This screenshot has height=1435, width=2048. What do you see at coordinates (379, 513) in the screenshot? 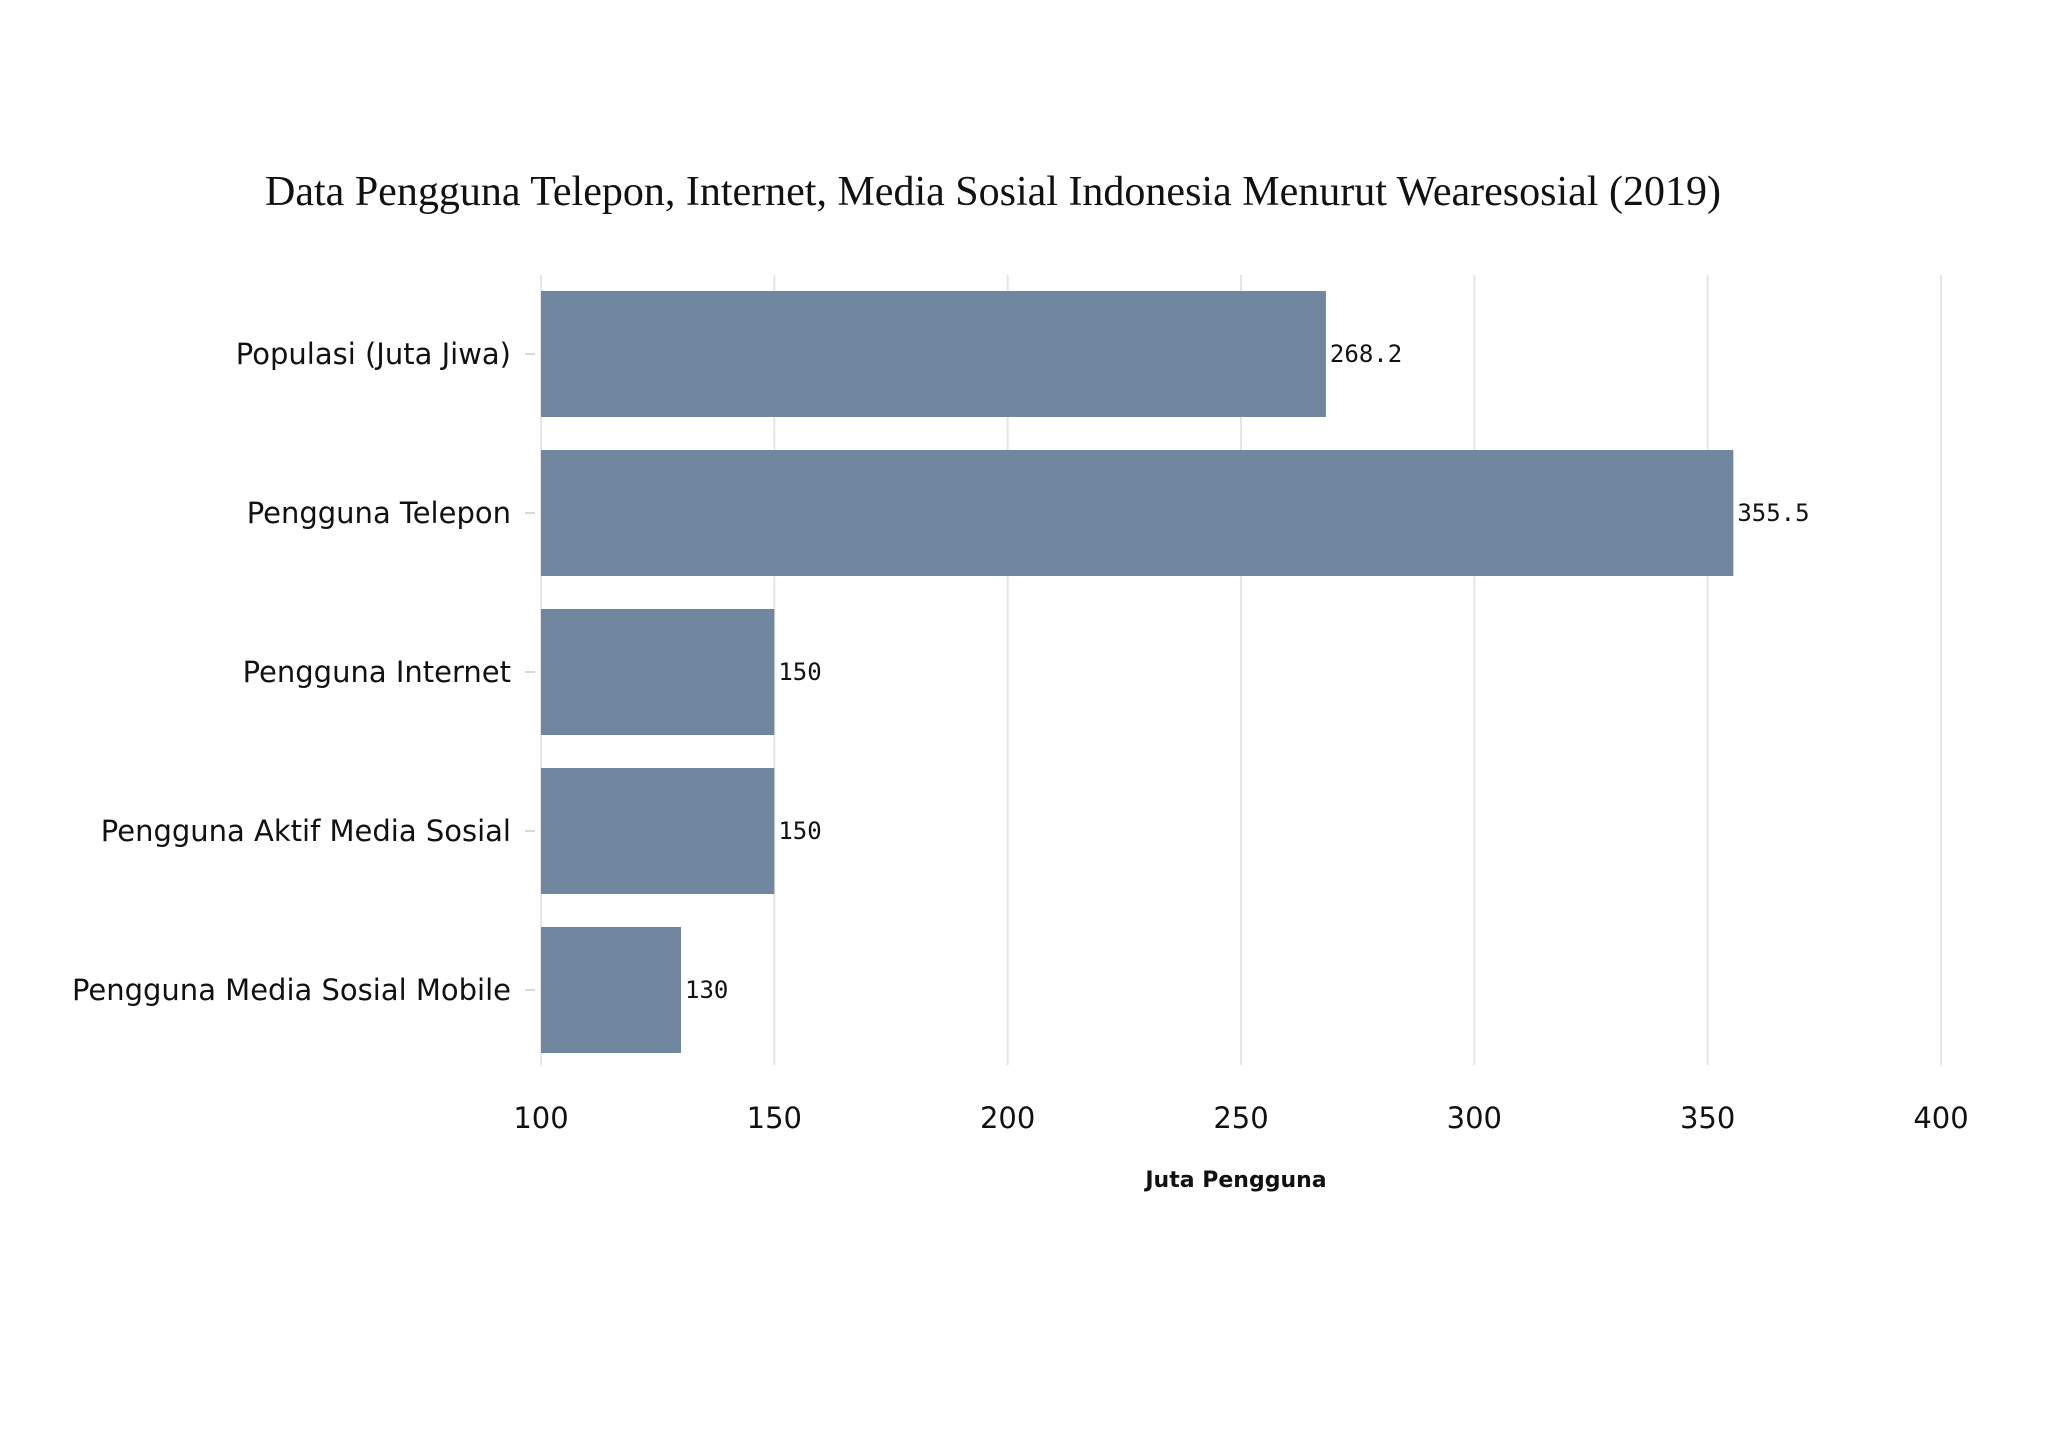
I see `category-label: Pengguna Telepon` at bounding box center [379, 513].